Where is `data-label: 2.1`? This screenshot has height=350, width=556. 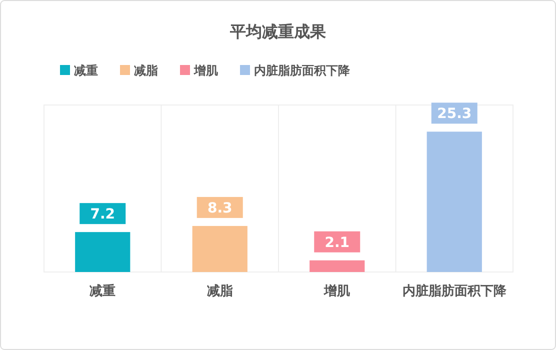 data-label: 2.1 is located at coordinates (337, 242).